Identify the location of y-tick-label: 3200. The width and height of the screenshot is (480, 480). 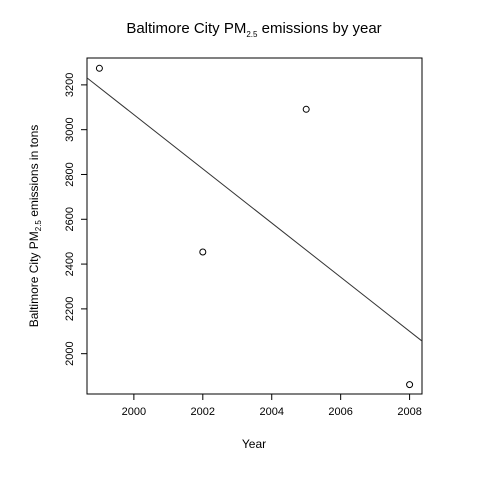
(70, 85).